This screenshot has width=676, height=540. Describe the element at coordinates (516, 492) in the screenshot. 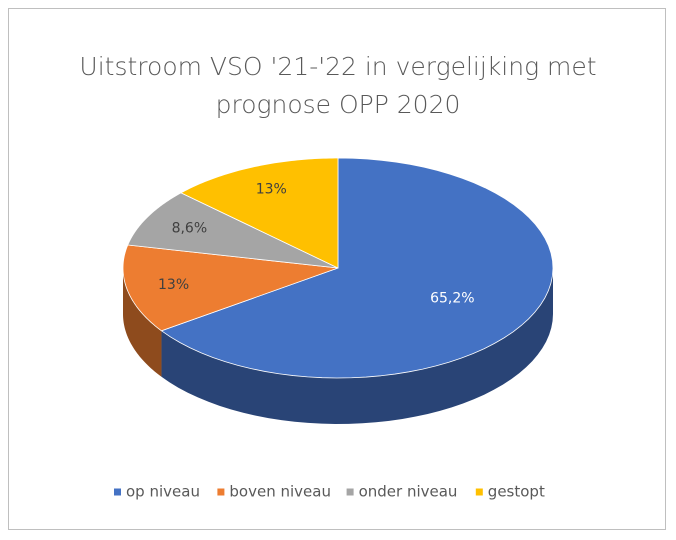

I see `legend-label: gestopt` at that location.